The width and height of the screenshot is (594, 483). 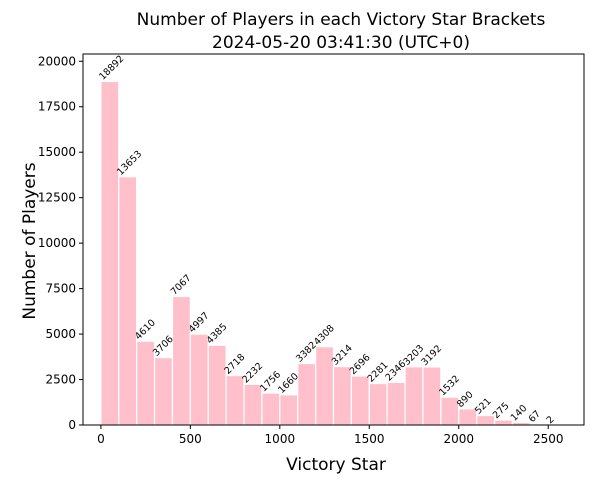 I want to click on y-tick-label: 17500, so click(x=57, y=107).